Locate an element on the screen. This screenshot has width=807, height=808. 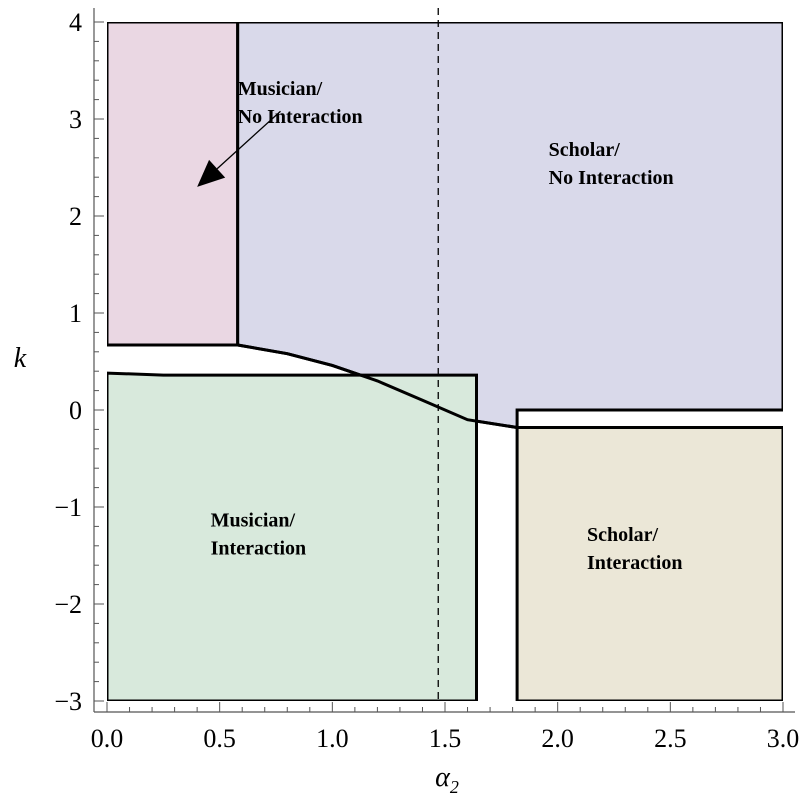
y-tick-label: 0 is located at coordinates (75, 410).